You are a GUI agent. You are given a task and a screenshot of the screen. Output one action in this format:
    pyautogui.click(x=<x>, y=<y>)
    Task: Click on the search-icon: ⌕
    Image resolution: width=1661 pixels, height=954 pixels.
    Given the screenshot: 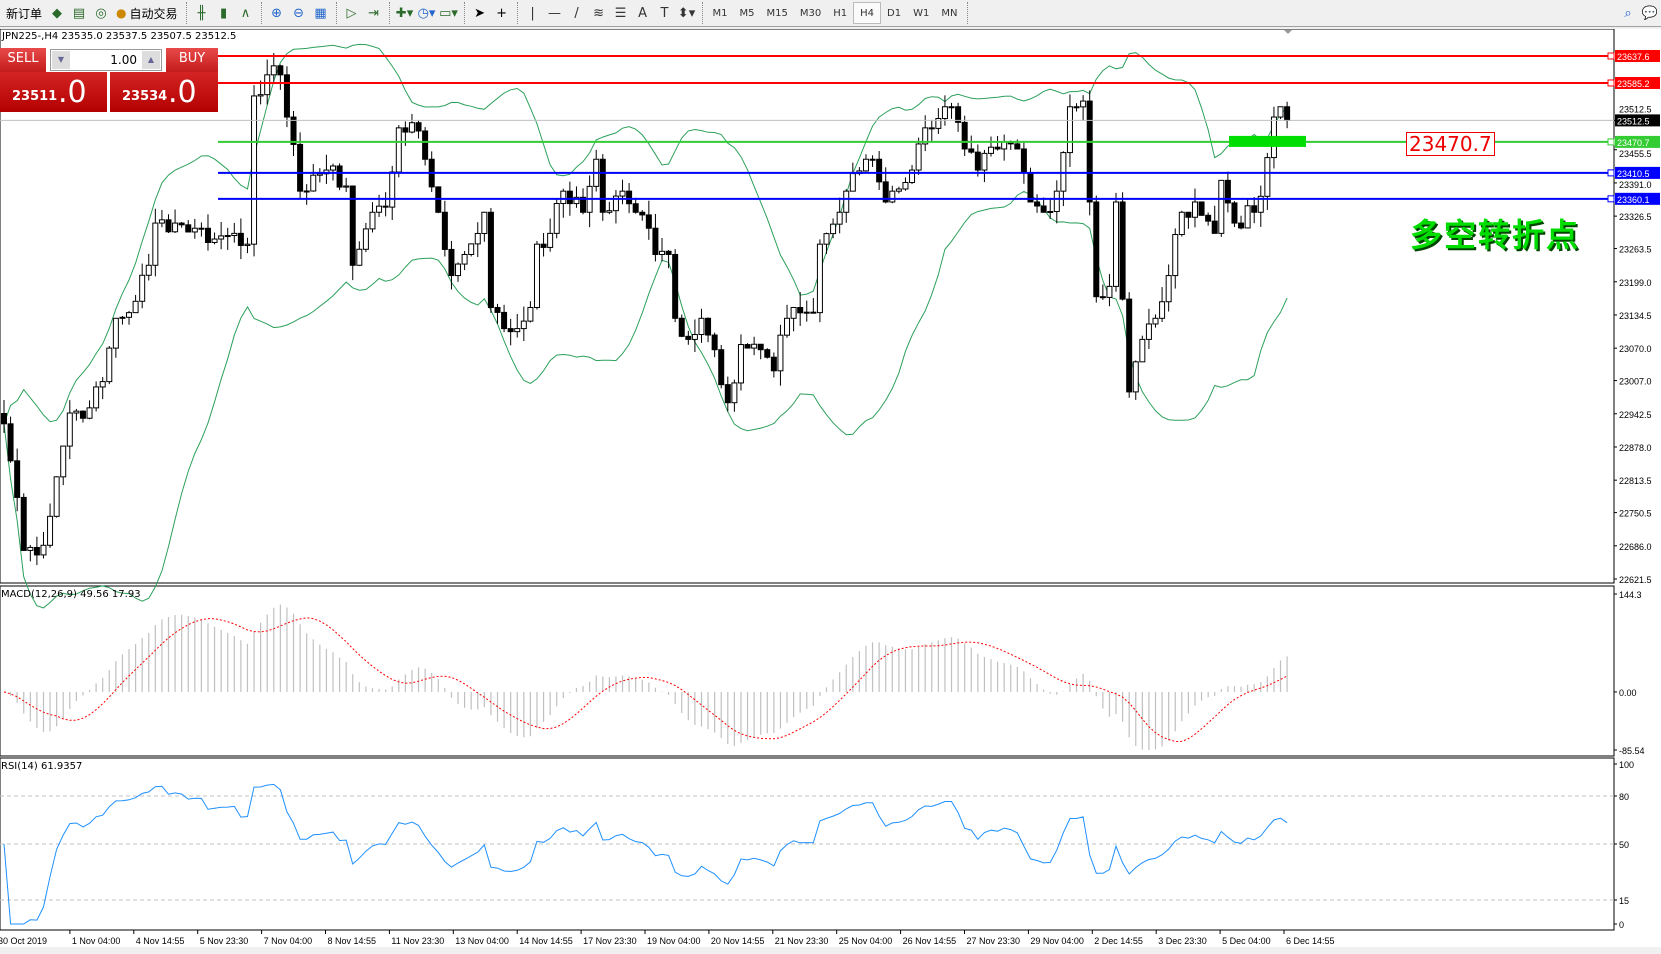 What is the action you would take?
    pyautogui.click(x=1628, y=13)
    